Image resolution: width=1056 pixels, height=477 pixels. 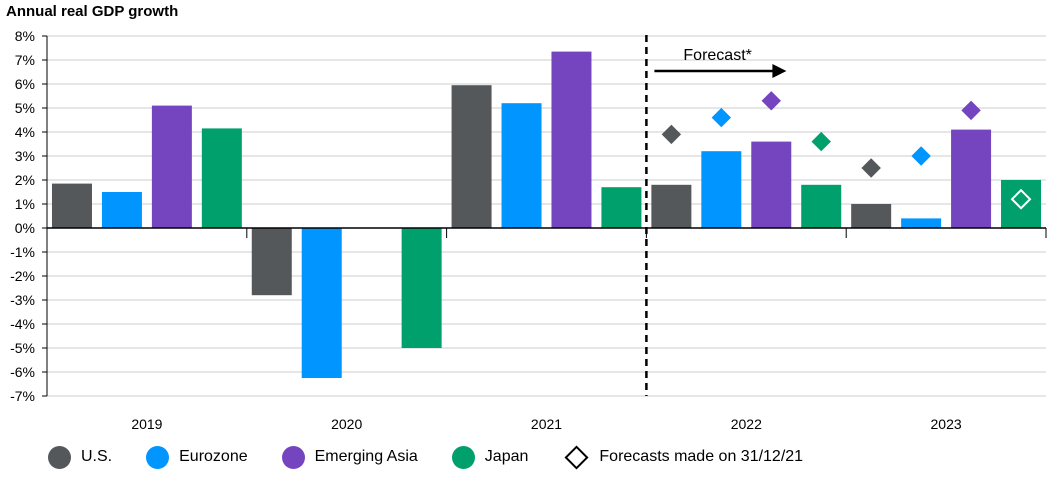 I want to click on legend-item: U.S., so click(x=80, y=457).